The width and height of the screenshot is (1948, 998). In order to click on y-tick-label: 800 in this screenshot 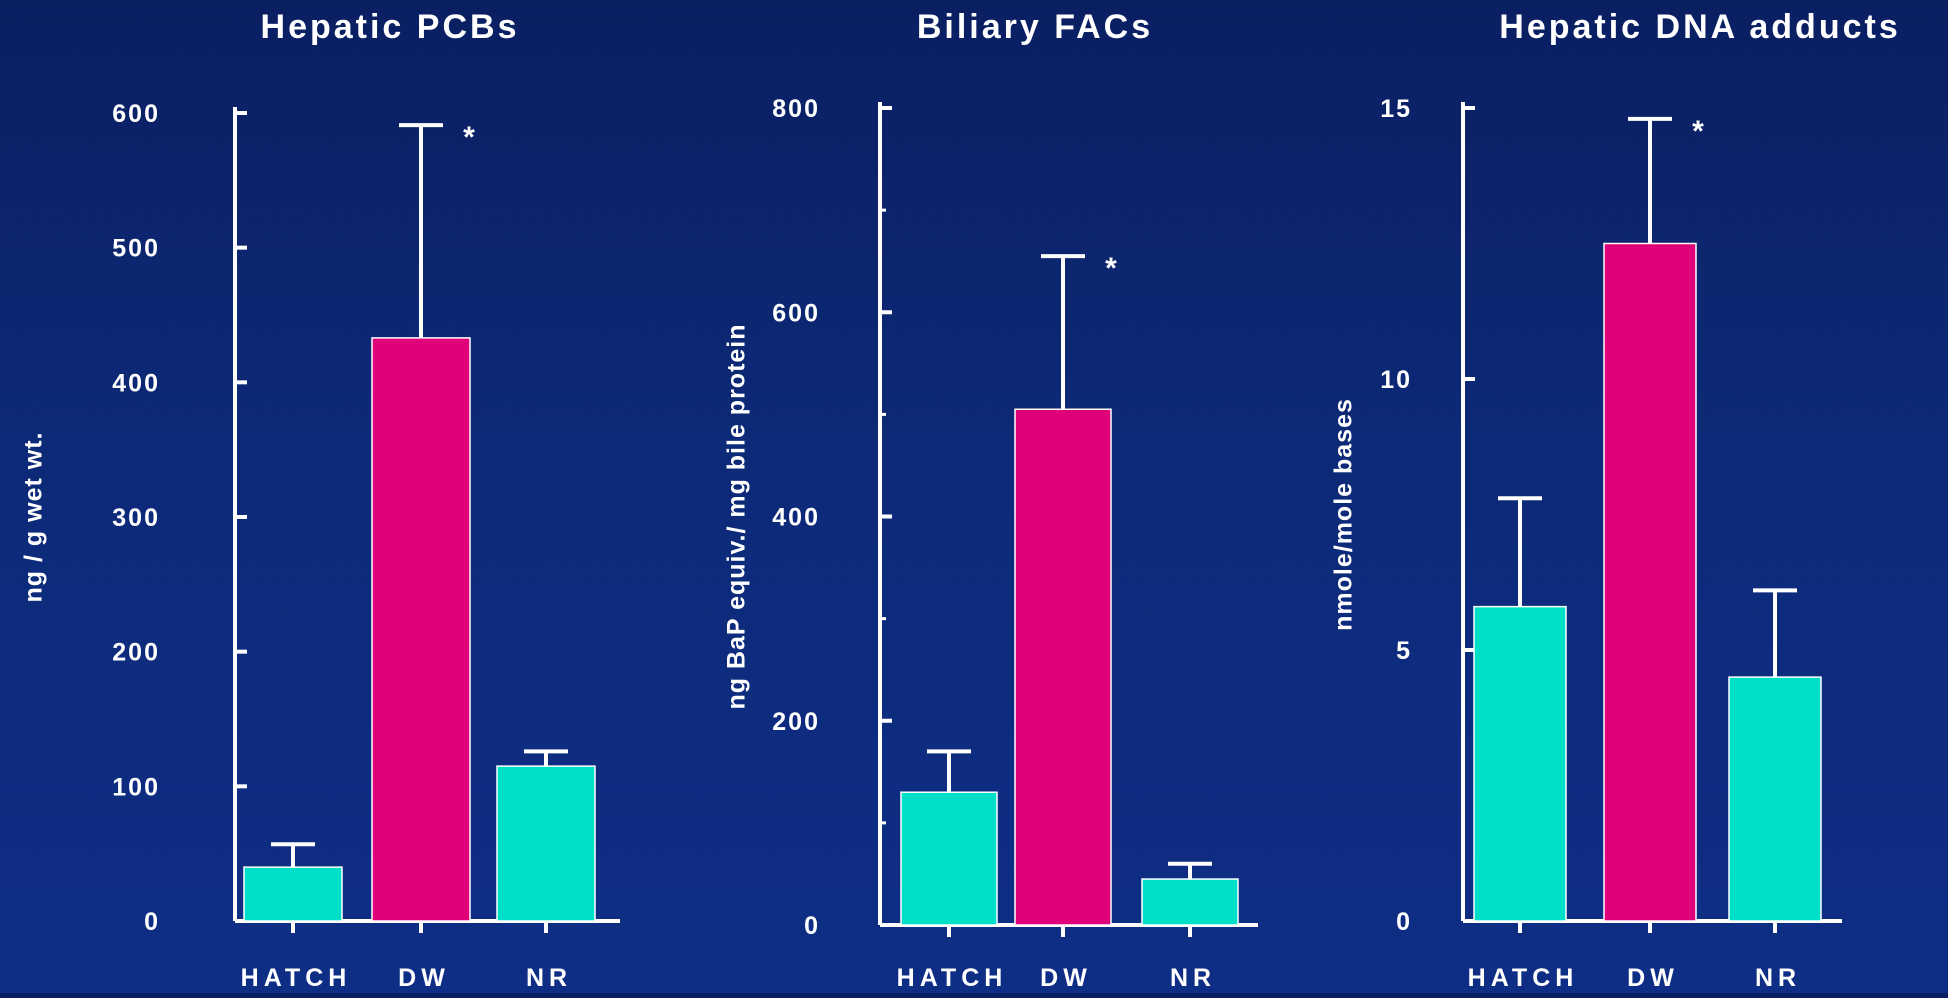, I will do `click(796, 109)`.